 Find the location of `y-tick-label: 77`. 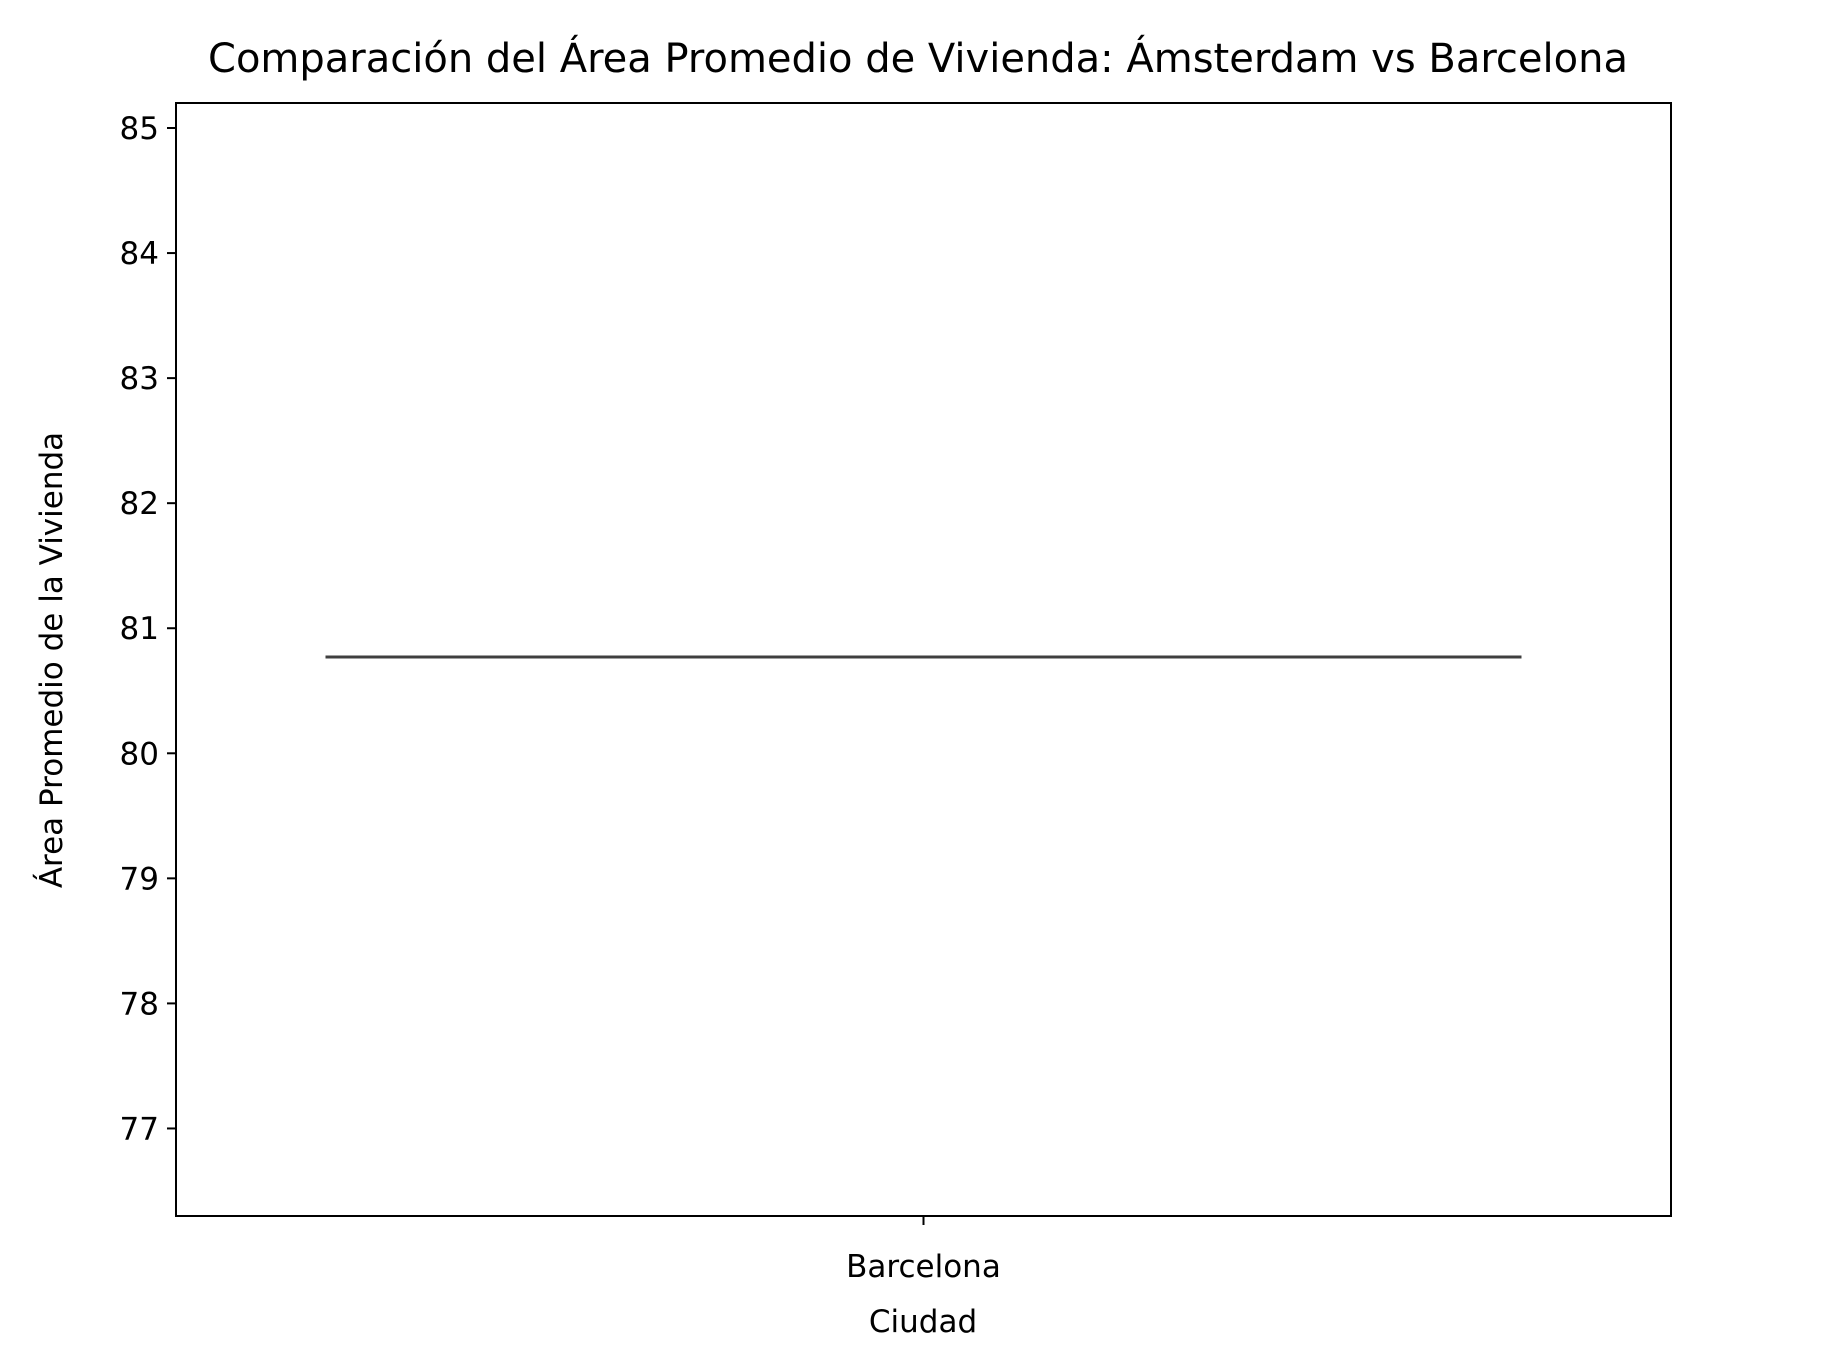

y-tick-label: 77 is located at coordinates (139, 1129).